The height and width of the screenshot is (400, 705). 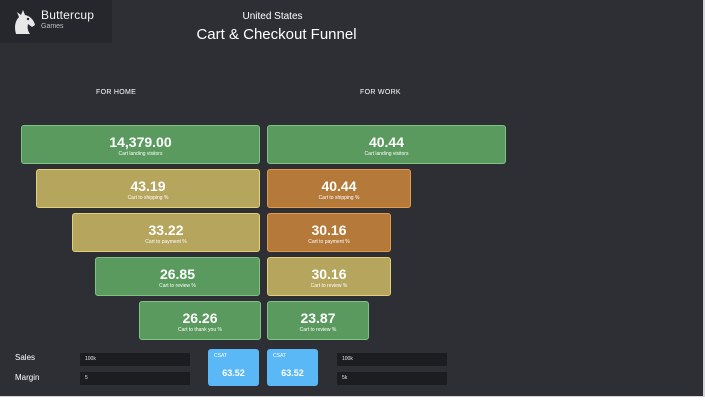 I want to click on work-funnel-bar-3: 30.16 Cart to payment %, so click(x=329, y=232).